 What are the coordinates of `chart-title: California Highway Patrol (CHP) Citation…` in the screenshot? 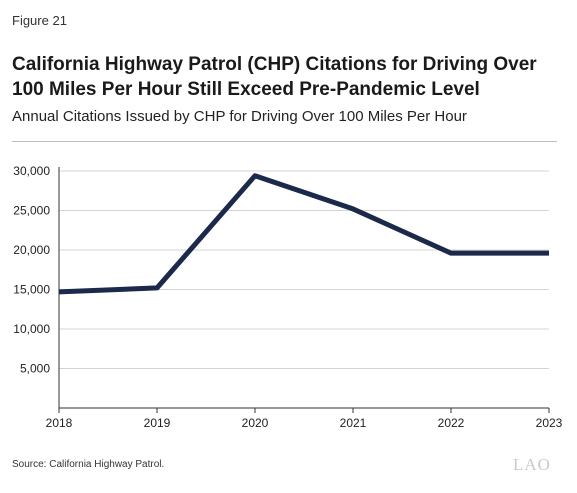 It's located at (274, 77).